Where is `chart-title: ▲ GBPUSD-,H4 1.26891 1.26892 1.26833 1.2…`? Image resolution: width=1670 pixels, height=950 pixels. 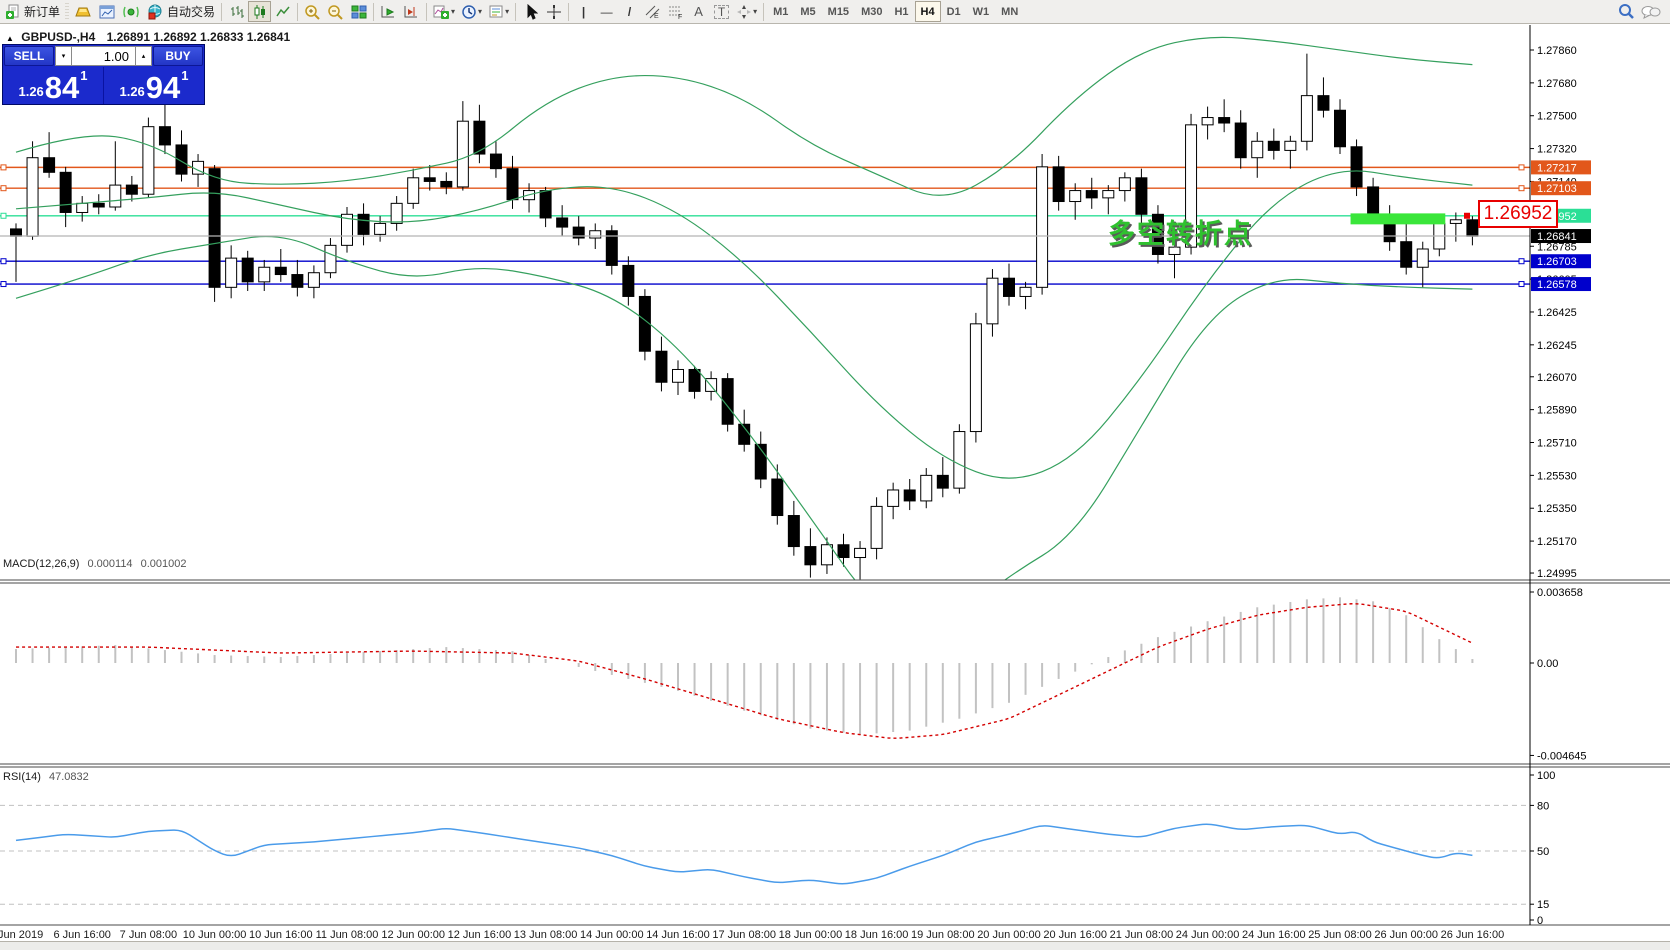
chart-title: ▲ GBPUSD-,H4 1.26891 1.26892 1.26833 1.2… is located at coordinates (148, 37).